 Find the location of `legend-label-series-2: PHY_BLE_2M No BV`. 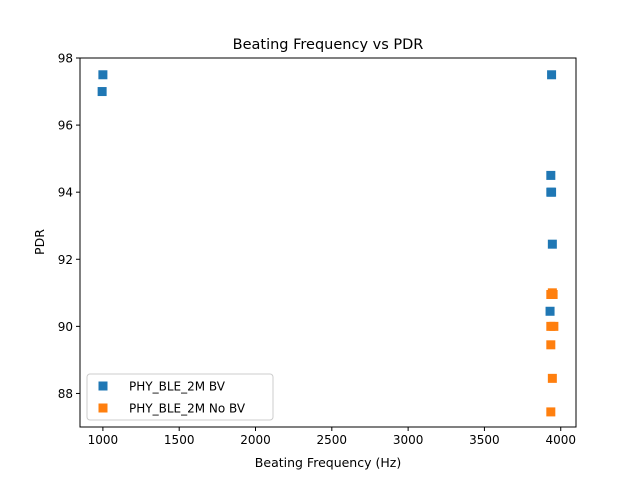

legend-label-series-2: PHY_BLE_2M No BV is located at coordinates (187, 409).